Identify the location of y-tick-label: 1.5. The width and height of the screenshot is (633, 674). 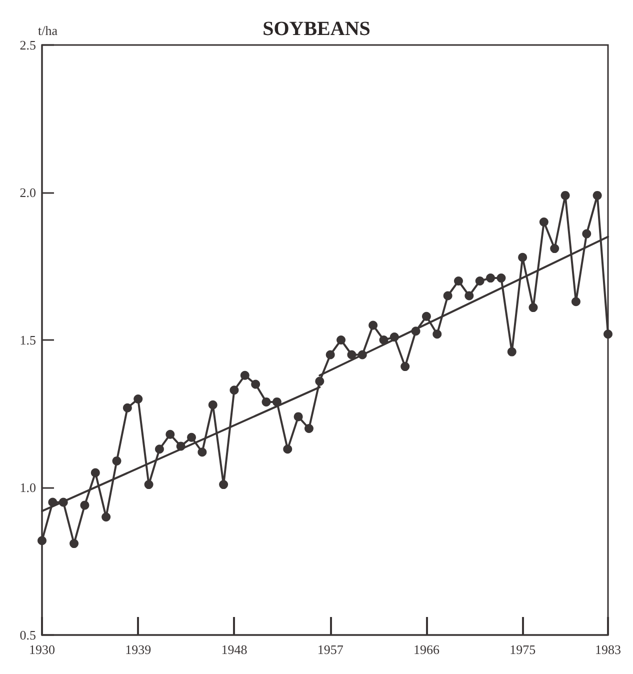
(28, 340).